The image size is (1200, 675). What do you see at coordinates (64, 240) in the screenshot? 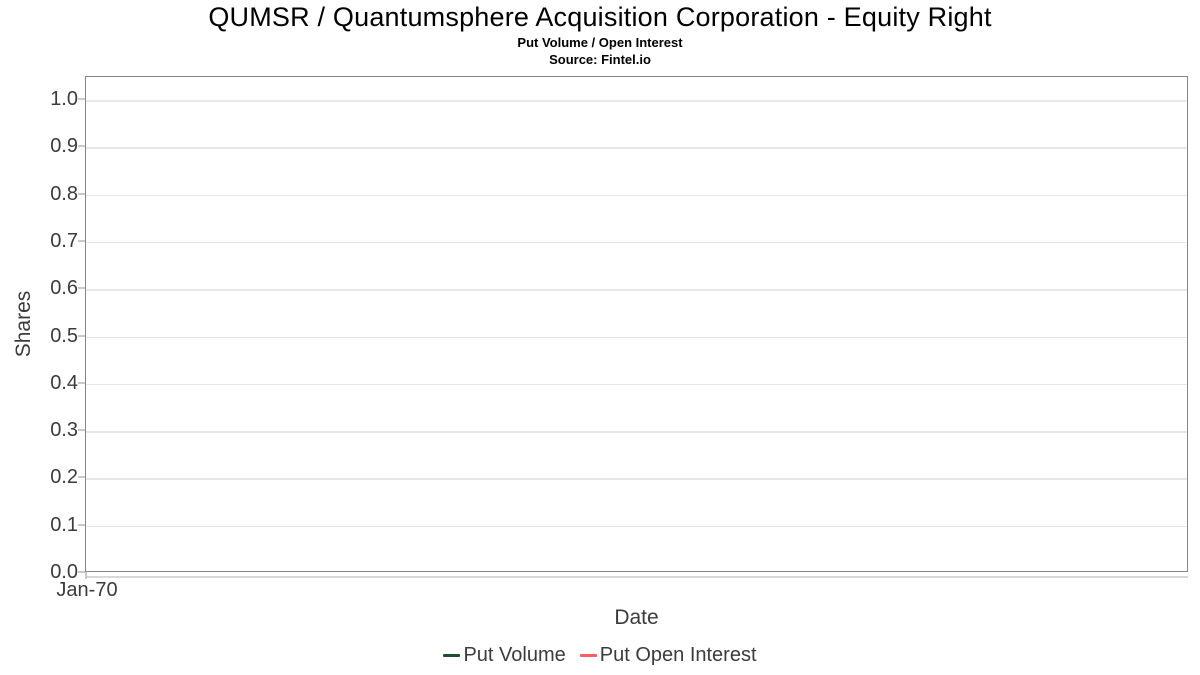
I see `y-tick-label: 0.7` at bounding box center [64, 240].